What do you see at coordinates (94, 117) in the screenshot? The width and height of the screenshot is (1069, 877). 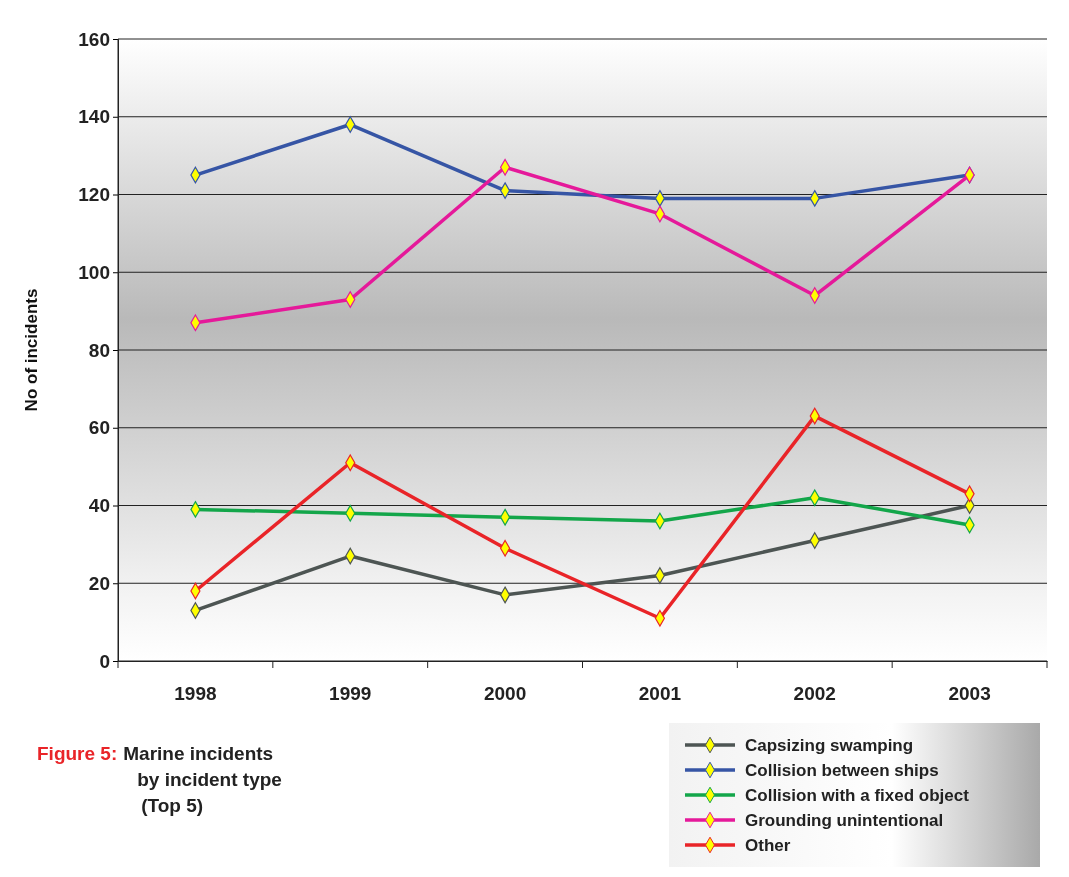 I see `y-tick-label: 140` at bounding box center [94, 117].